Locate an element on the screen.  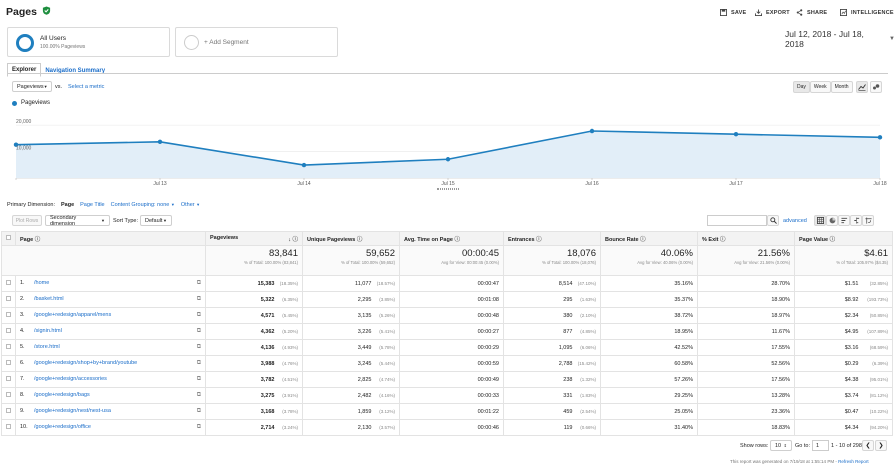
save-button: SAVE is located at coordinates (733, 12).